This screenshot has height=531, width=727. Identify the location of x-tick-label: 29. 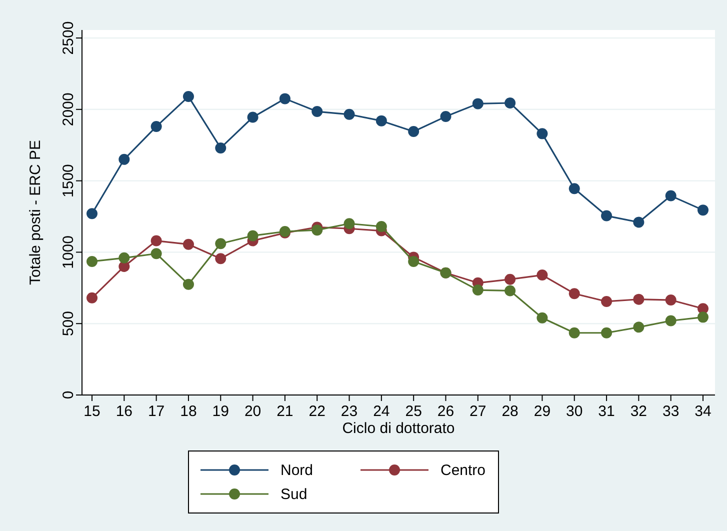
(542, 411).